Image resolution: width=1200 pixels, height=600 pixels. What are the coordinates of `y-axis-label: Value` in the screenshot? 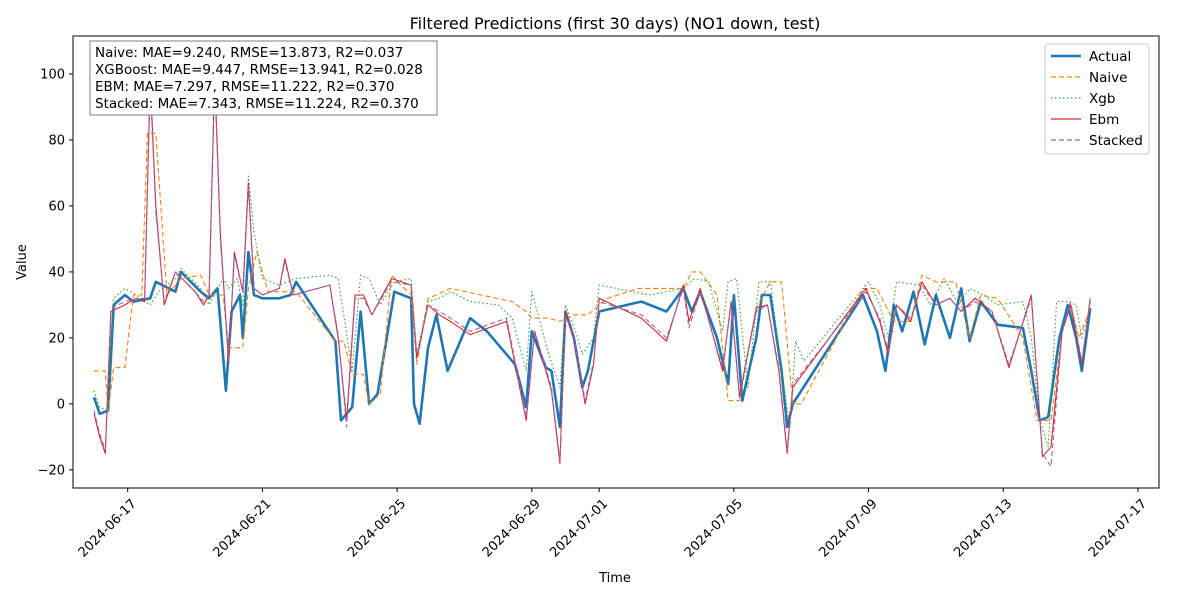 It's located at (22, 262).